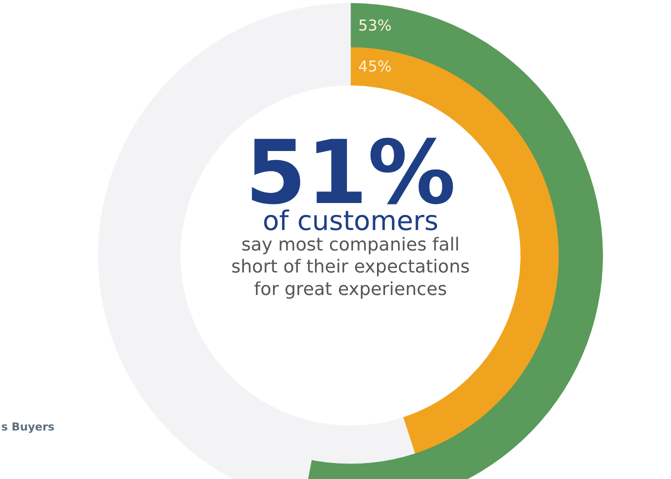  Describe the element at coordinates (28, 427) in the screenshot. I see `text: s Buyers` at that location.